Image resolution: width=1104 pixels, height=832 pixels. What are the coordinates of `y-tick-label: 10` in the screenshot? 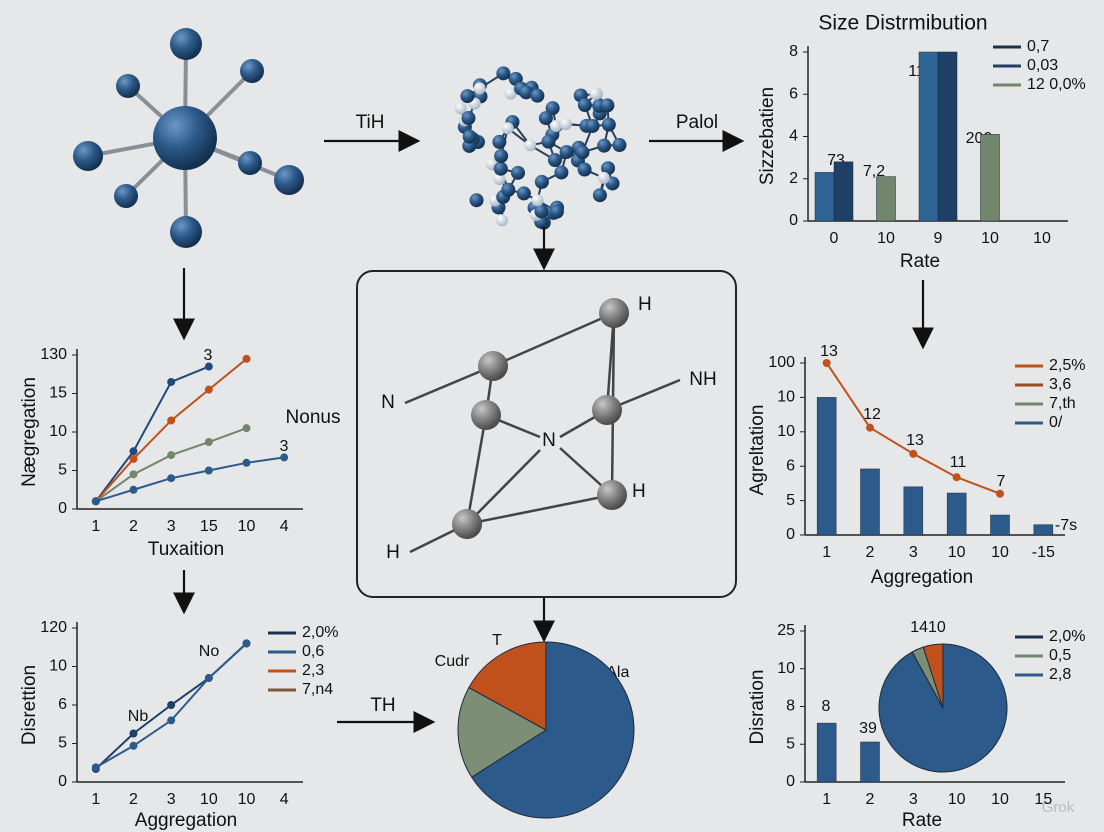 It's located at (786, 431).